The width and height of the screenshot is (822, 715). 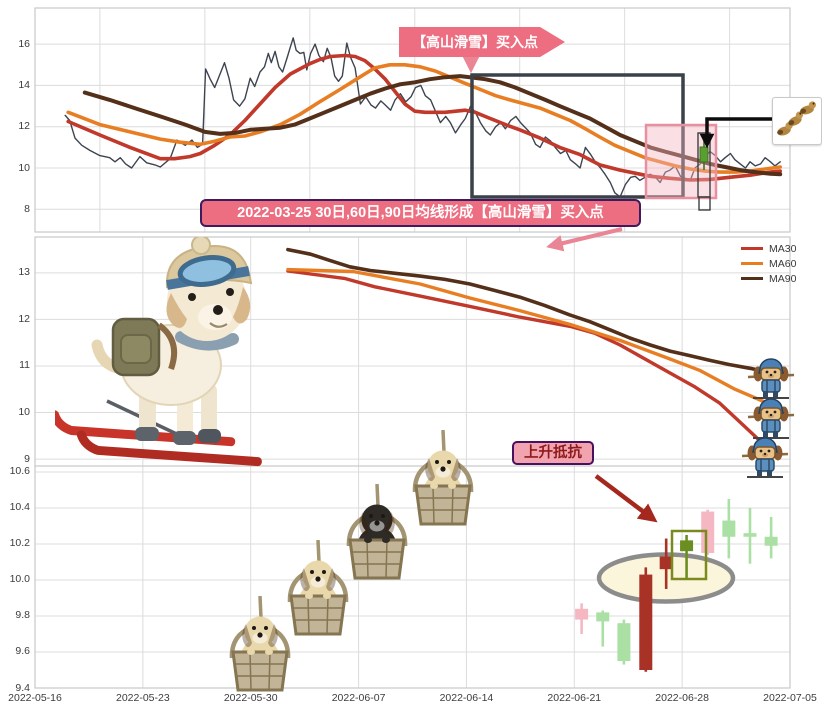 What do you see at coordinates (466, 698) in the screenshot?
I see `x-tick-label: 2022-06-14` at bounding box center [466, 698].